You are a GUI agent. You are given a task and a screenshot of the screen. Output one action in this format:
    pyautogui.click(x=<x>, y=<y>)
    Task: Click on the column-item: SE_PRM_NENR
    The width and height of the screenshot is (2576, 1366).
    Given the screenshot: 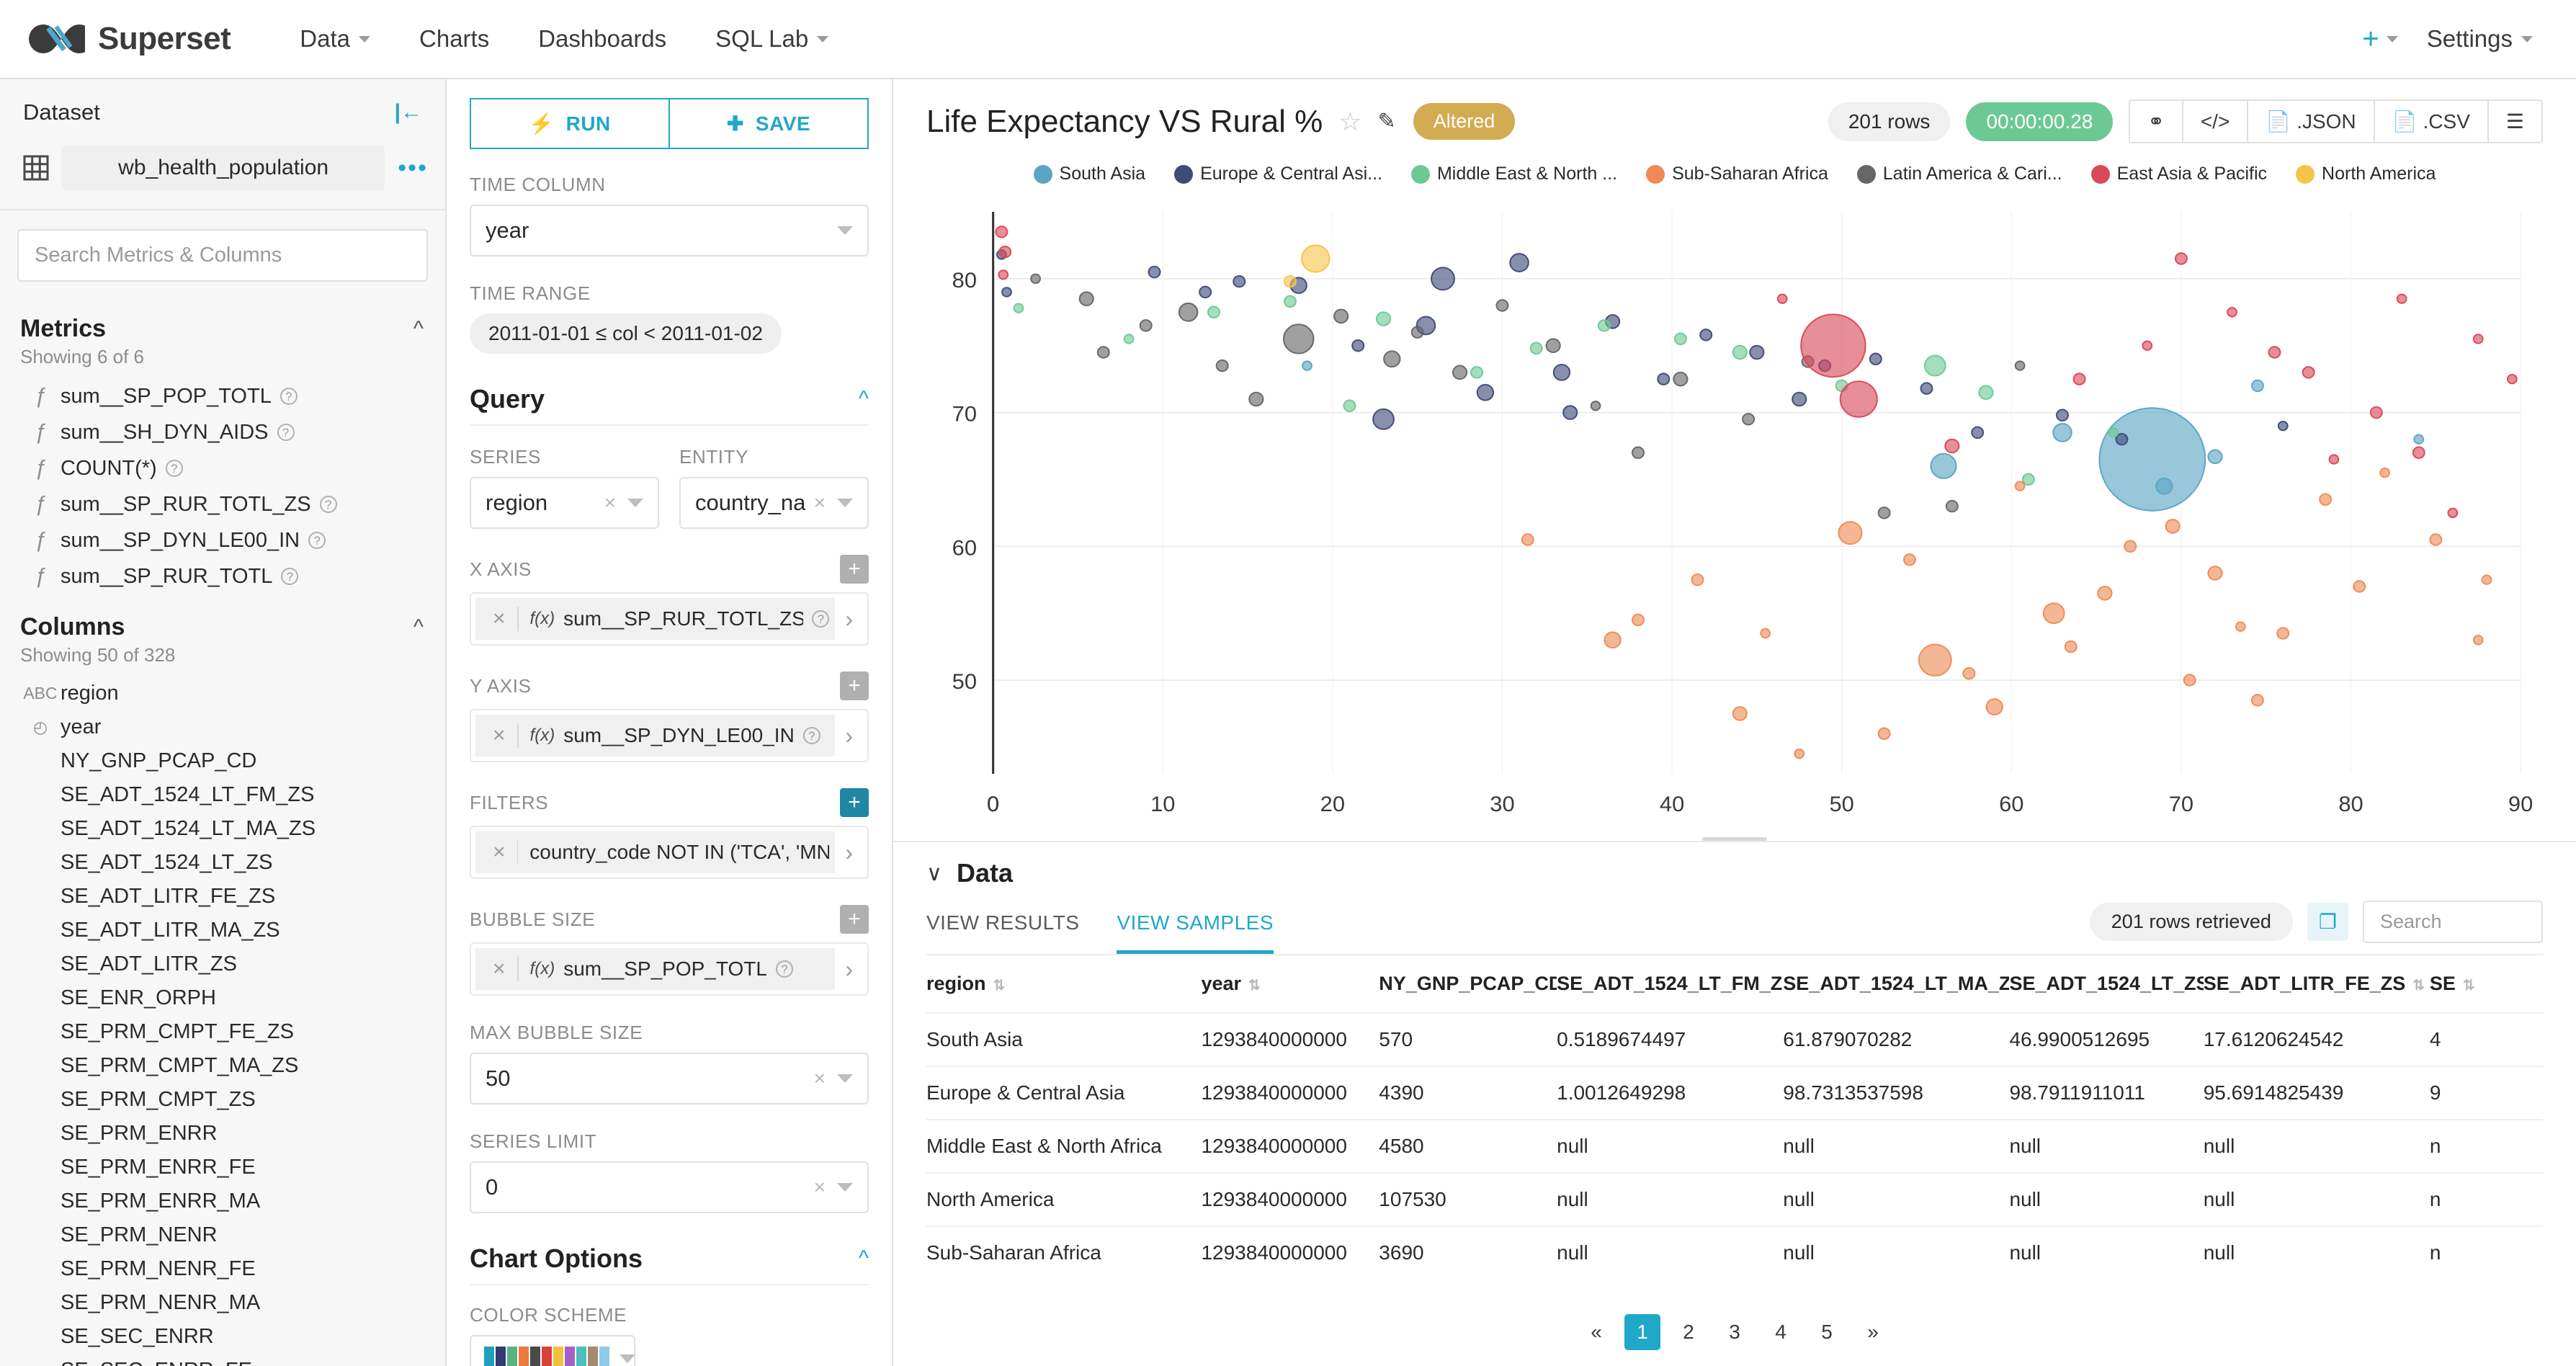 What is the action you would take?
    pyautogui.click(x=222, y=1235)
    